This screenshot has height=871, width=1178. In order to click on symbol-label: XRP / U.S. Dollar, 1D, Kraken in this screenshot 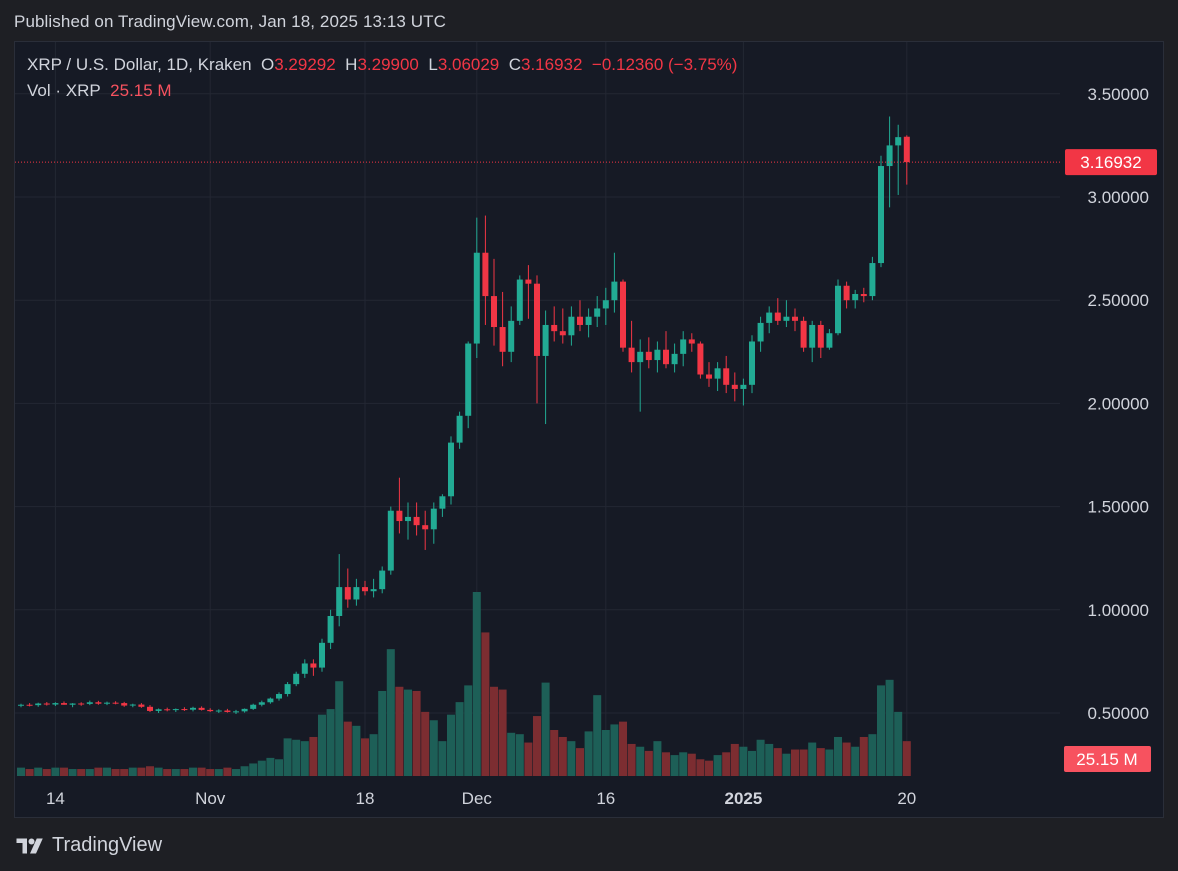, I will do `click(139, 64)`.